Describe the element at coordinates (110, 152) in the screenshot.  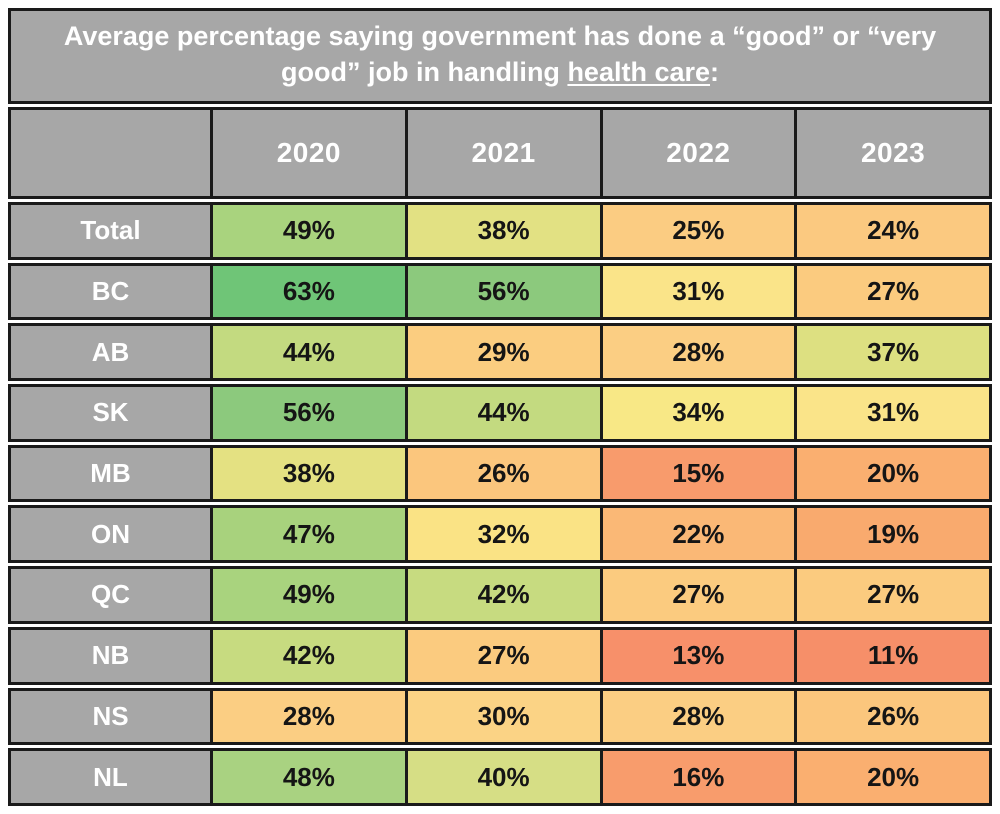
I see `corner-cell` at that location.